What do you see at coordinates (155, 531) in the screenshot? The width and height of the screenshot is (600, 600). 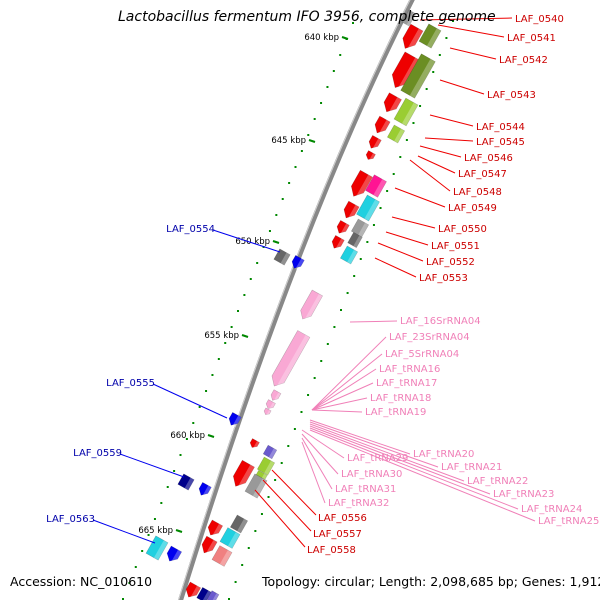 I see `kbp-label: 665 kbp` at bounding box center [155, 531].